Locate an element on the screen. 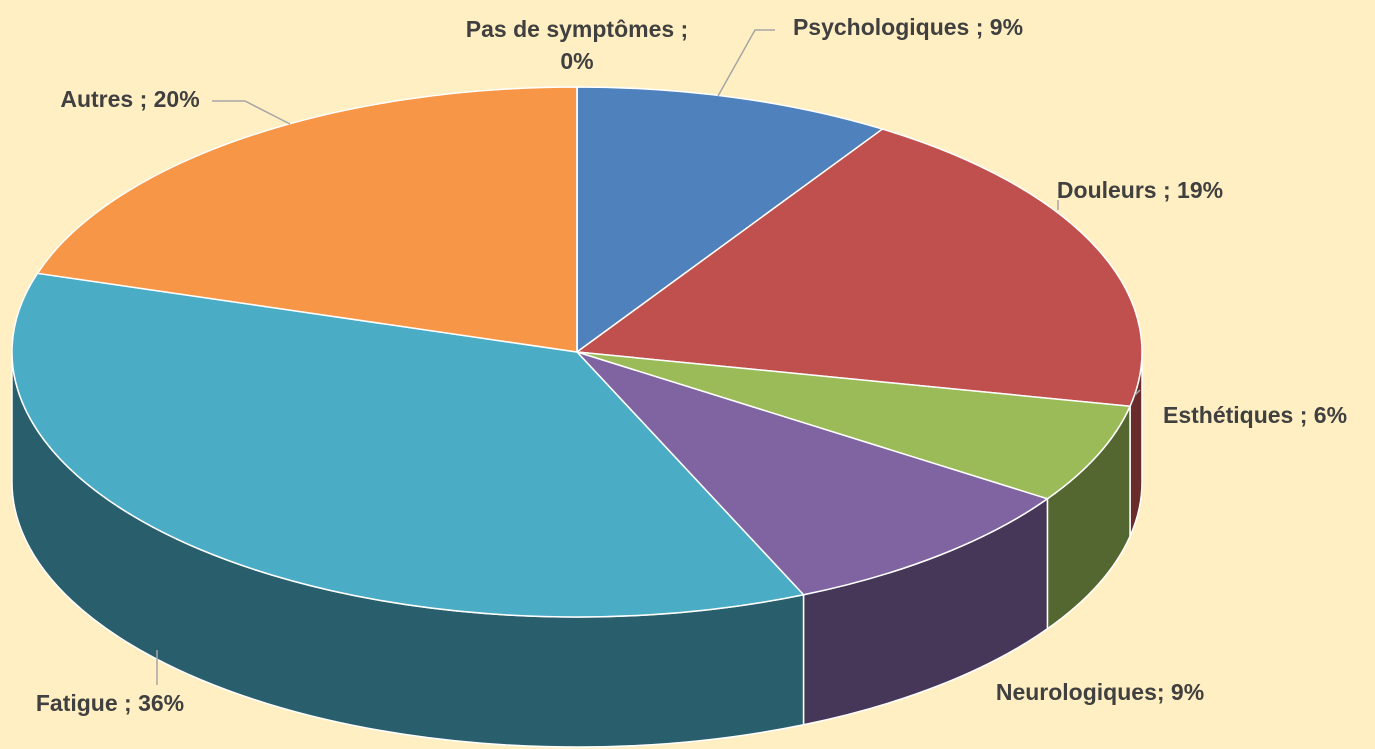 The image size is (1375, 749). data-label: Autres ; 20% is located at coordinates (130, 99).